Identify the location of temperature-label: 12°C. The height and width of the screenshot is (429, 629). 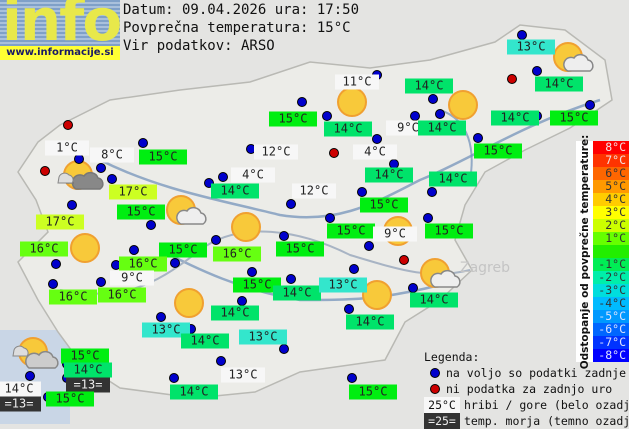
(314, 191).